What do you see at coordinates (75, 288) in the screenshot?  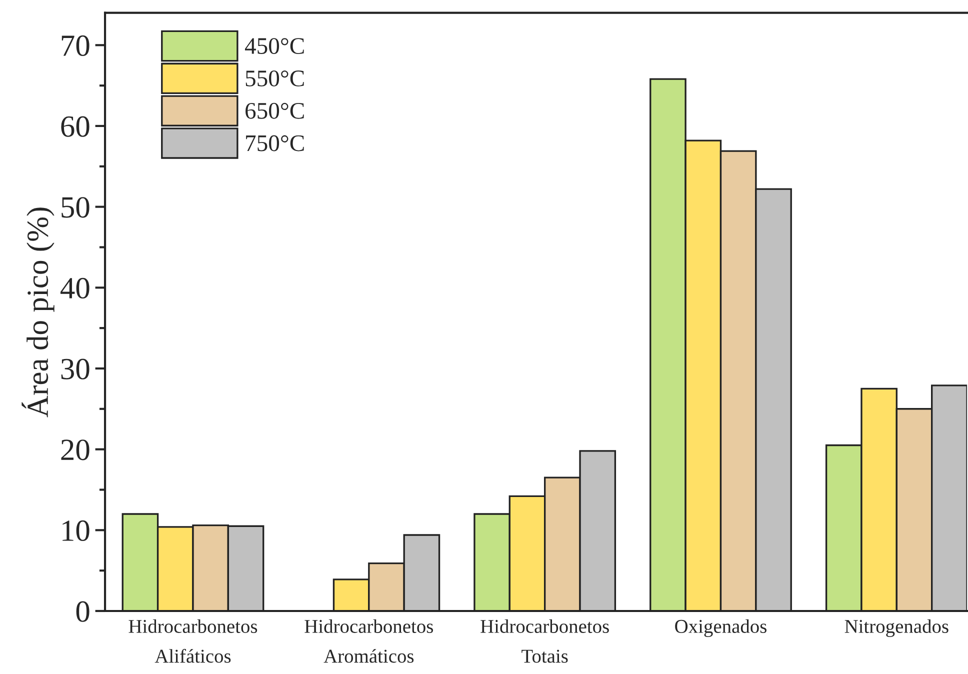 I see `y-tick-label: 40` at bounding box center [75, 288].